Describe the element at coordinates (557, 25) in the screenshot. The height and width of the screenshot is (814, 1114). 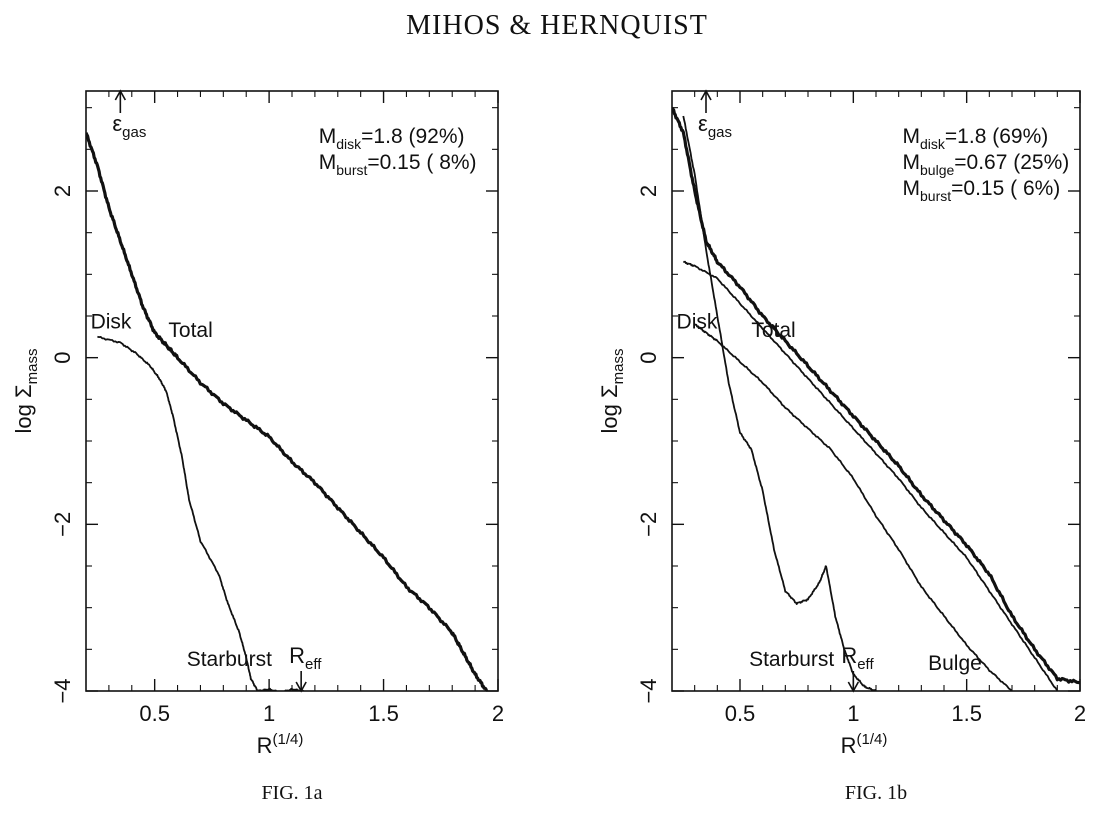
I see `page-title: MIHOS & HERNQUIST` at that location.